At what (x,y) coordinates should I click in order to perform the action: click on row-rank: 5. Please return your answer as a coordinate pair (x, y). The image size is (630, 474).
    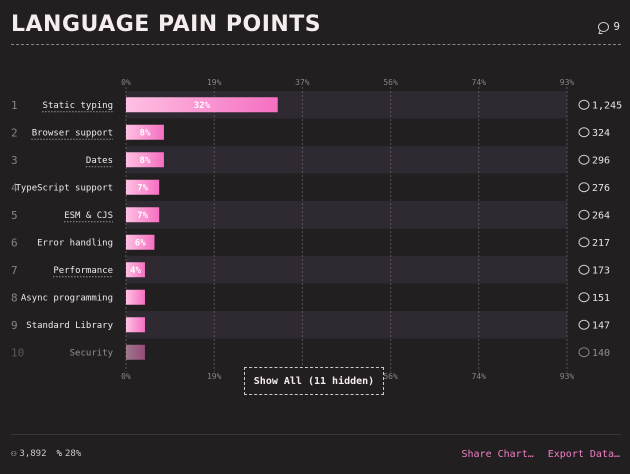
    Looking at the image, I should click on (14, 215).